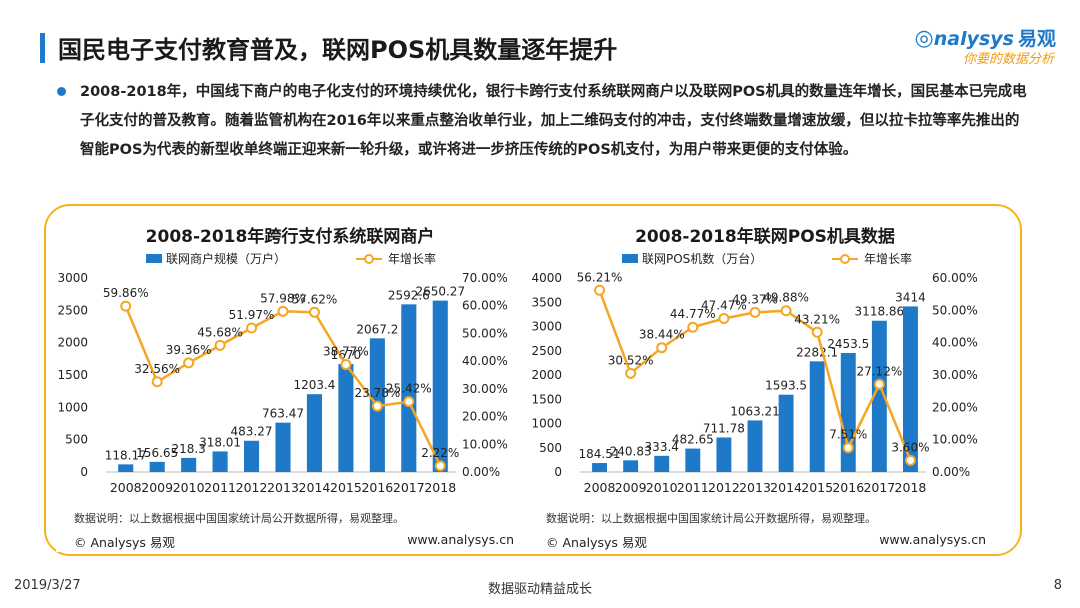 The height and width of the screenshot is (608, 1080). What do you see at coordinates (47, 585) in the screenshot?
I see `footer-date: 2019/3/27` at bounding box center [47, 585].